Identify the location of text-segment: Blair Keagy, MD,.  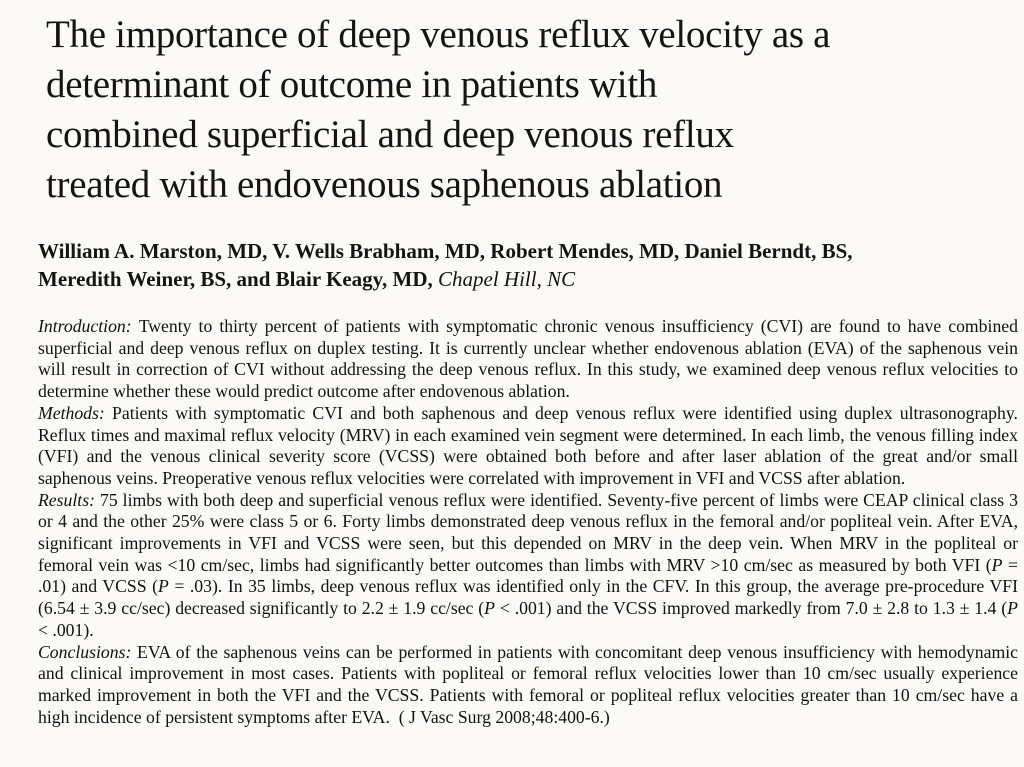
(357, 278).